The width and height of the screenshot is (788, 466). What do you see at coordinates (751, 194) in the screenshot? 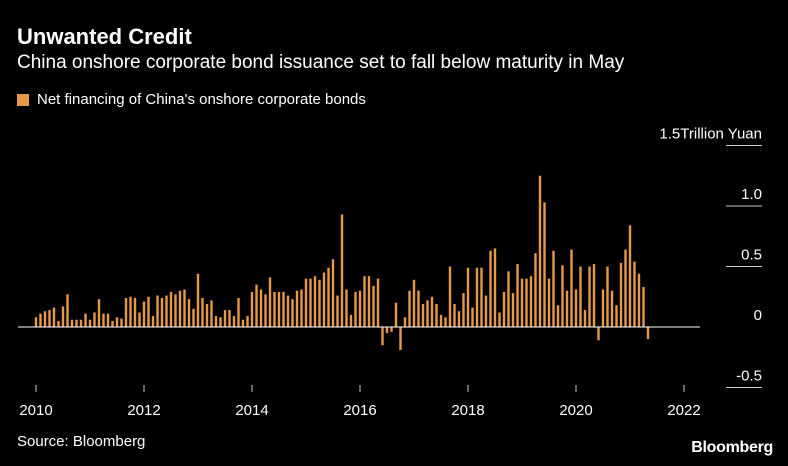
I see `y-tick-label: 1.0` at bounding box center [751, 194].